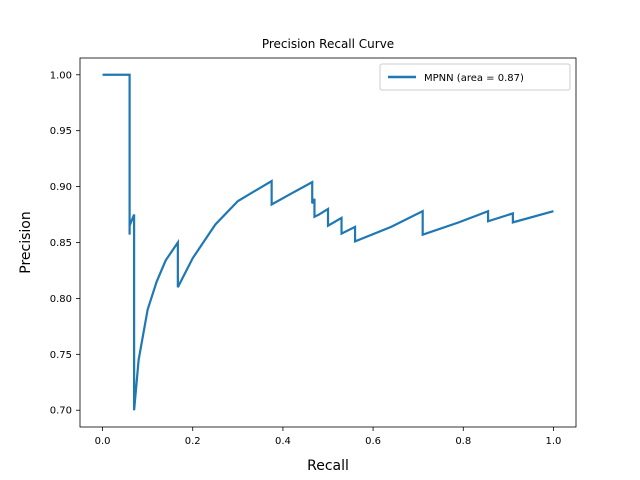 The height and width of the screenshot is (480, 640). I want to click on x-tick-label: 1.0, so click(554, 441).